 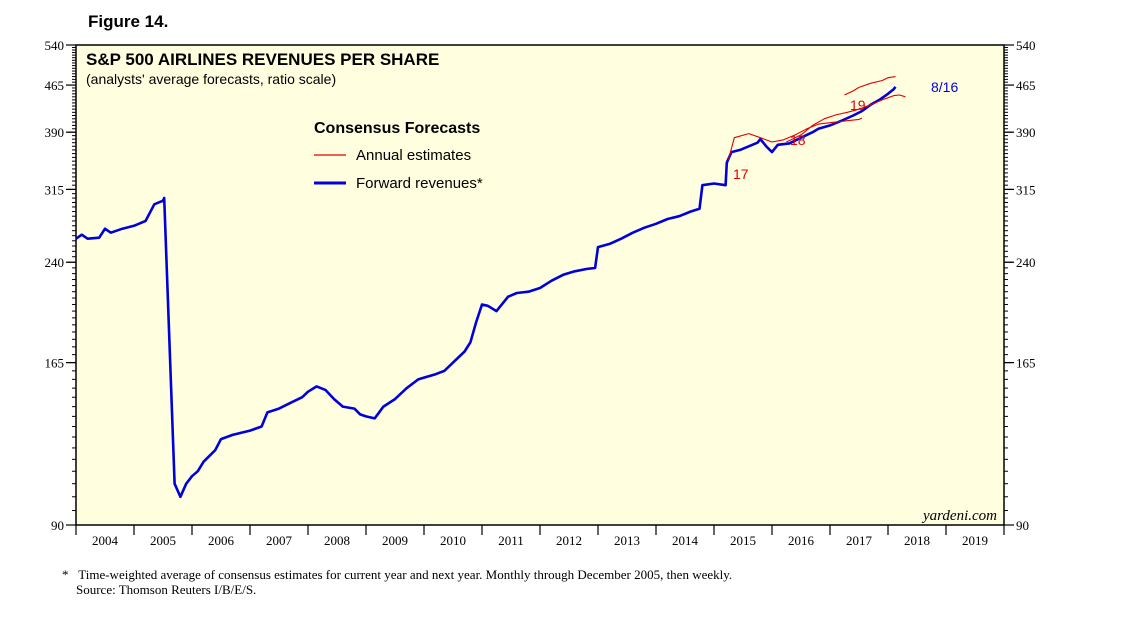 What do you see at coordinates (1026, 189) in the screenshot?
I see `y-tick-label-right: 315` at bounding box center [1026, 189].